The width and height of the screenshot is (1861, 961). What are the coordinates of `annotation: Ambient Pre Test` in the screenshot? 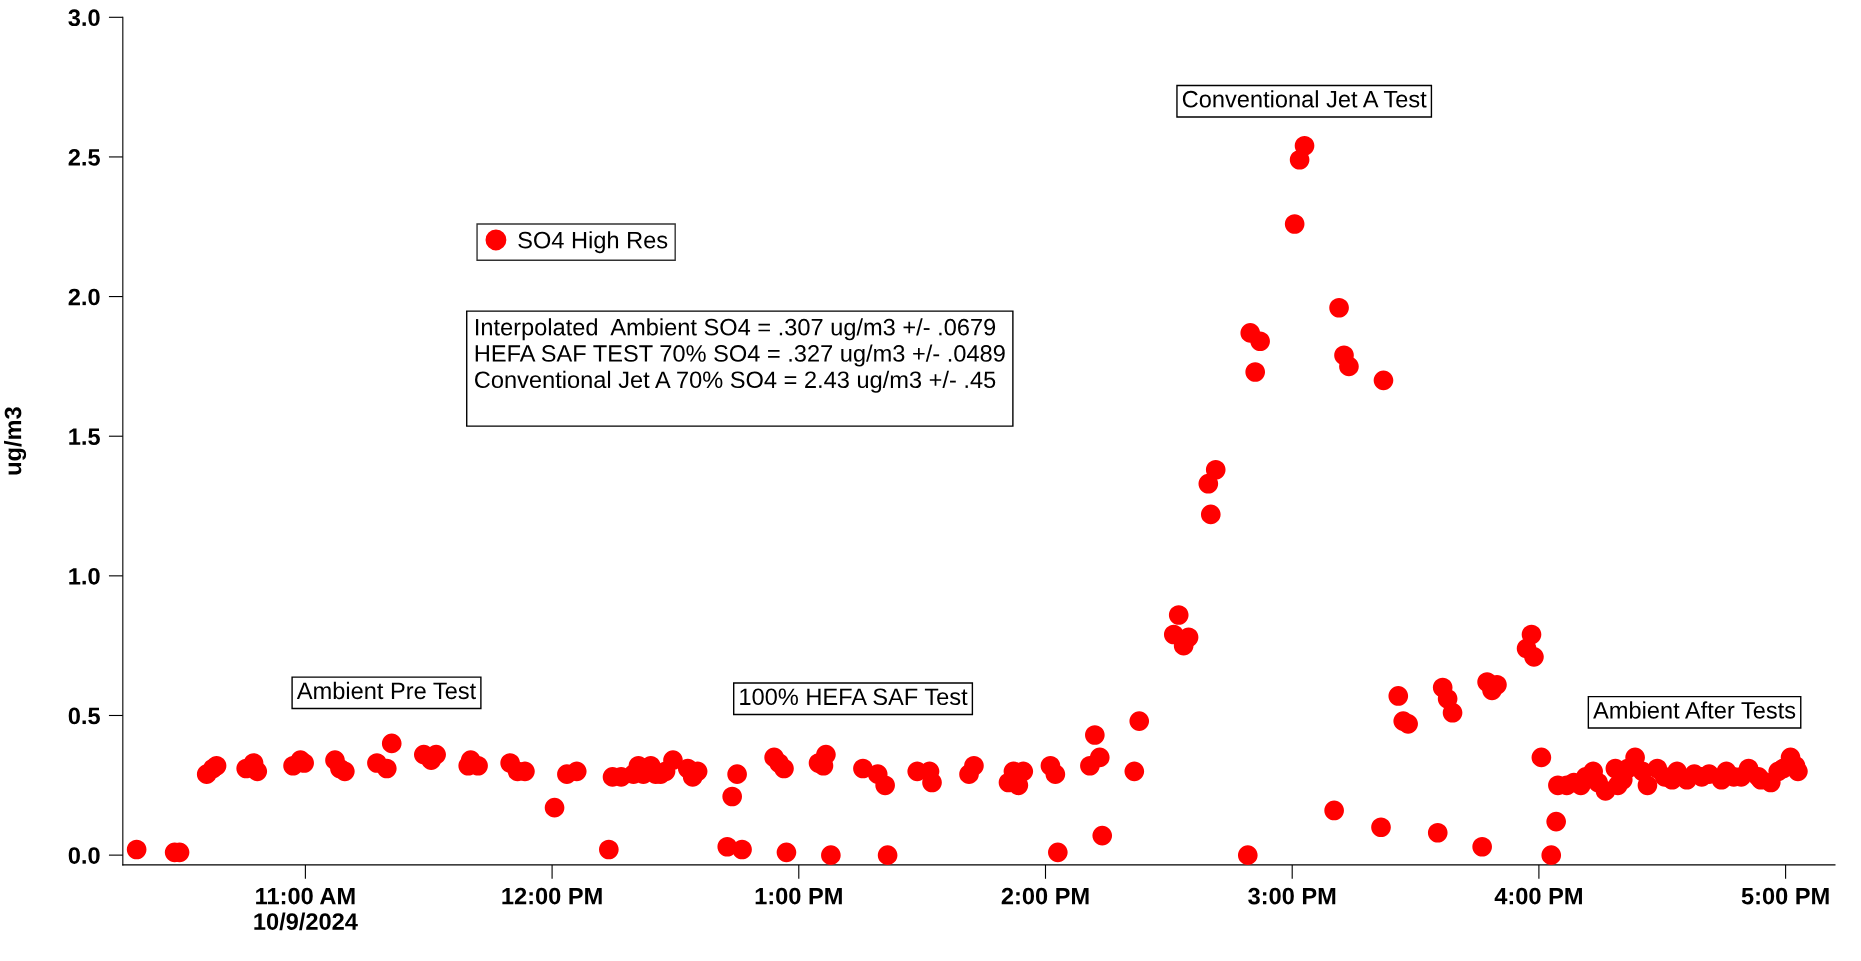 It's located at (386, 690).